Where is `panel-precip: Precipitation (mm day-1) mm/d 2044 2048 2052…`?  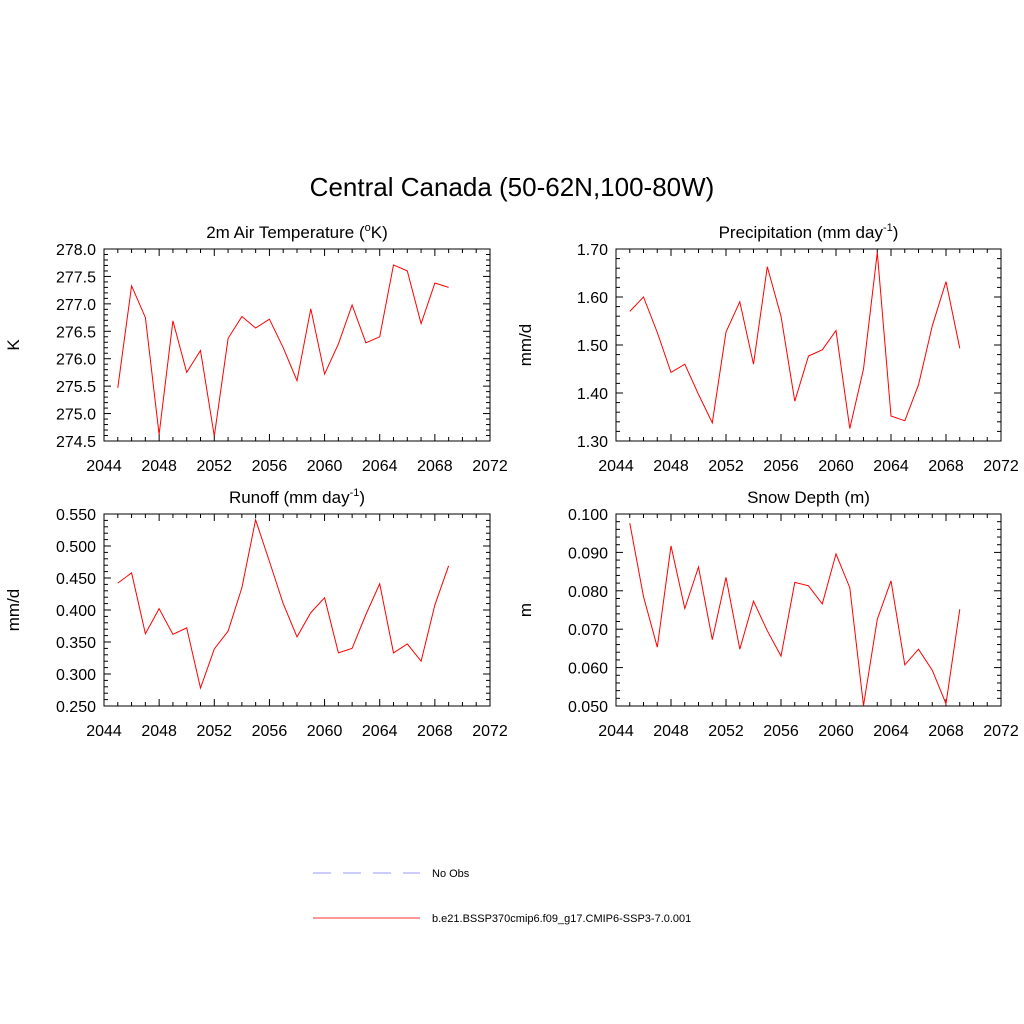 panel-precip: Precipitation (mm day-1) mm/d 2044 2048 2052… is located at coordinates (767, 348).